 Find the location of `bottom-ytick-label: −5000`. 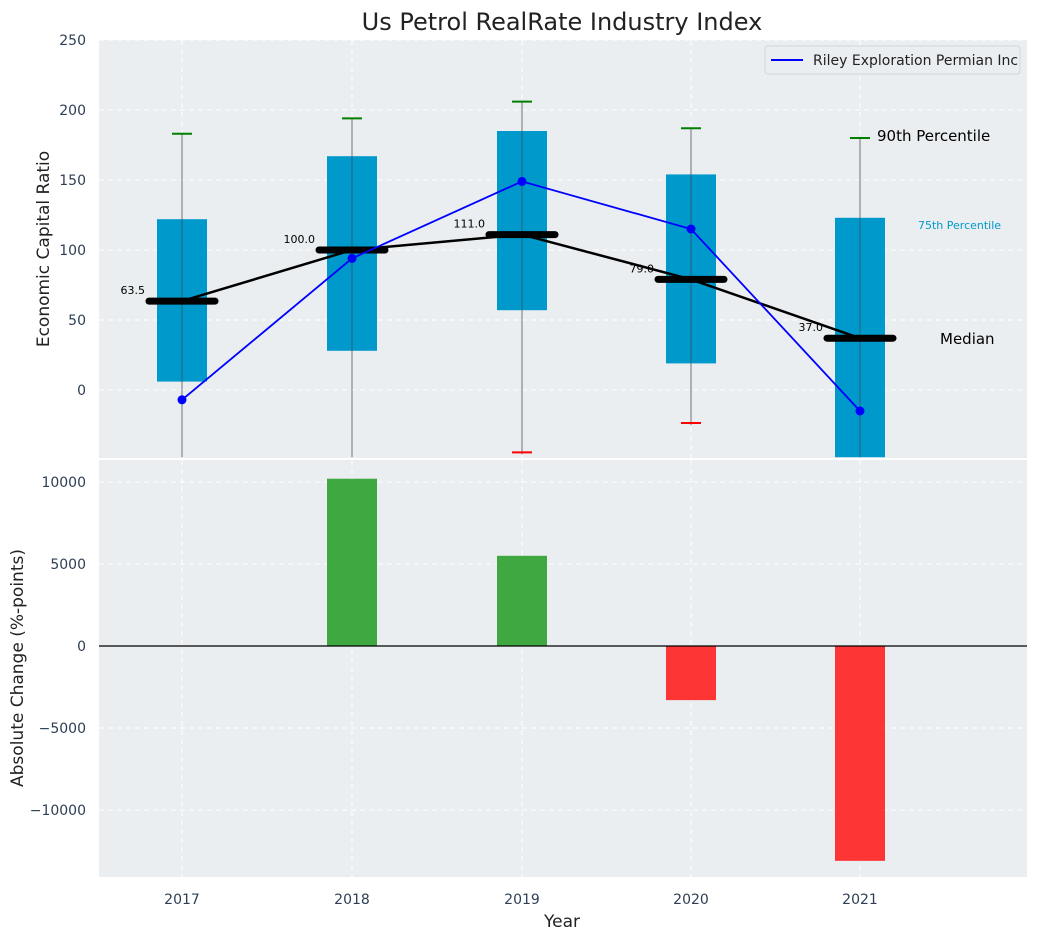

bottom-ytick-label: −5000 is located at coordinates (62, 729).